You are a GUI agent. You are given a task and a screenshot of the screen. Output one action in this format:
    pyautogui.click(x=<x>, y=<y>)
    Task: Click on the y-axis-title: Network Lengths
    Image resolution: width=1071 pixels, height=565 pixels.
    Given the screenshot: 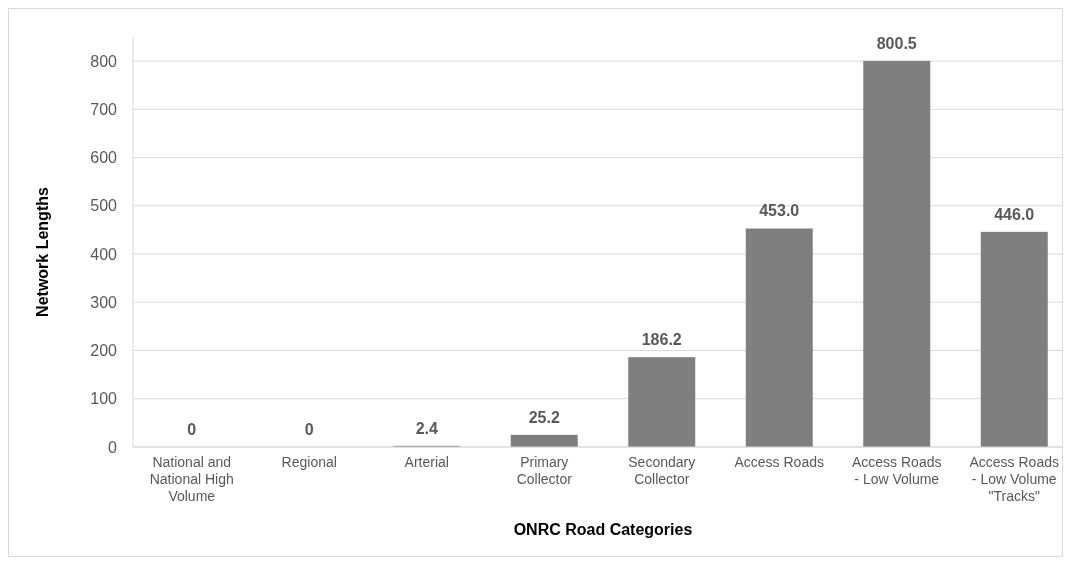 What is the action you would take?
    pyautogui.click(x=42, y=252)
    